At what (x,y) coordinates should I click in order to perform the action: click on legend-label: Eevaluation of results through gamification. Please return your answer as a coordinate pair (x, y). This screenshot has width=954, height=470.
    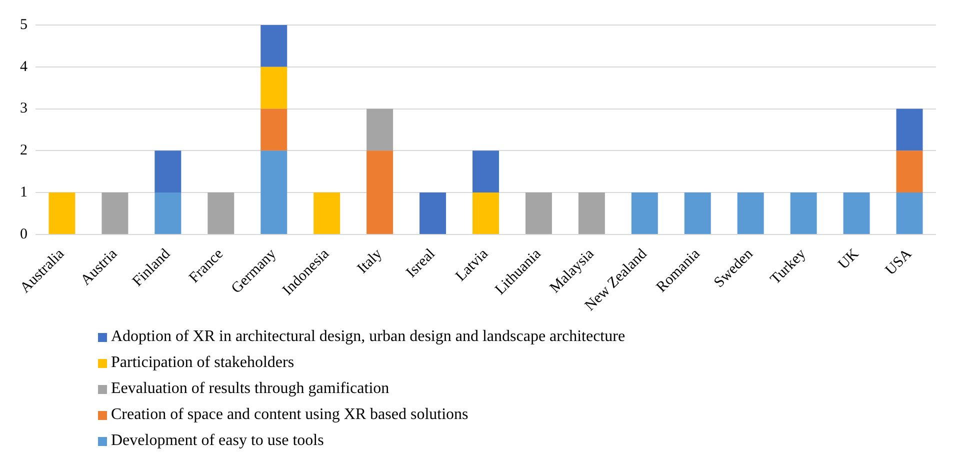
    Looking at the image, I should click on (250, 389).